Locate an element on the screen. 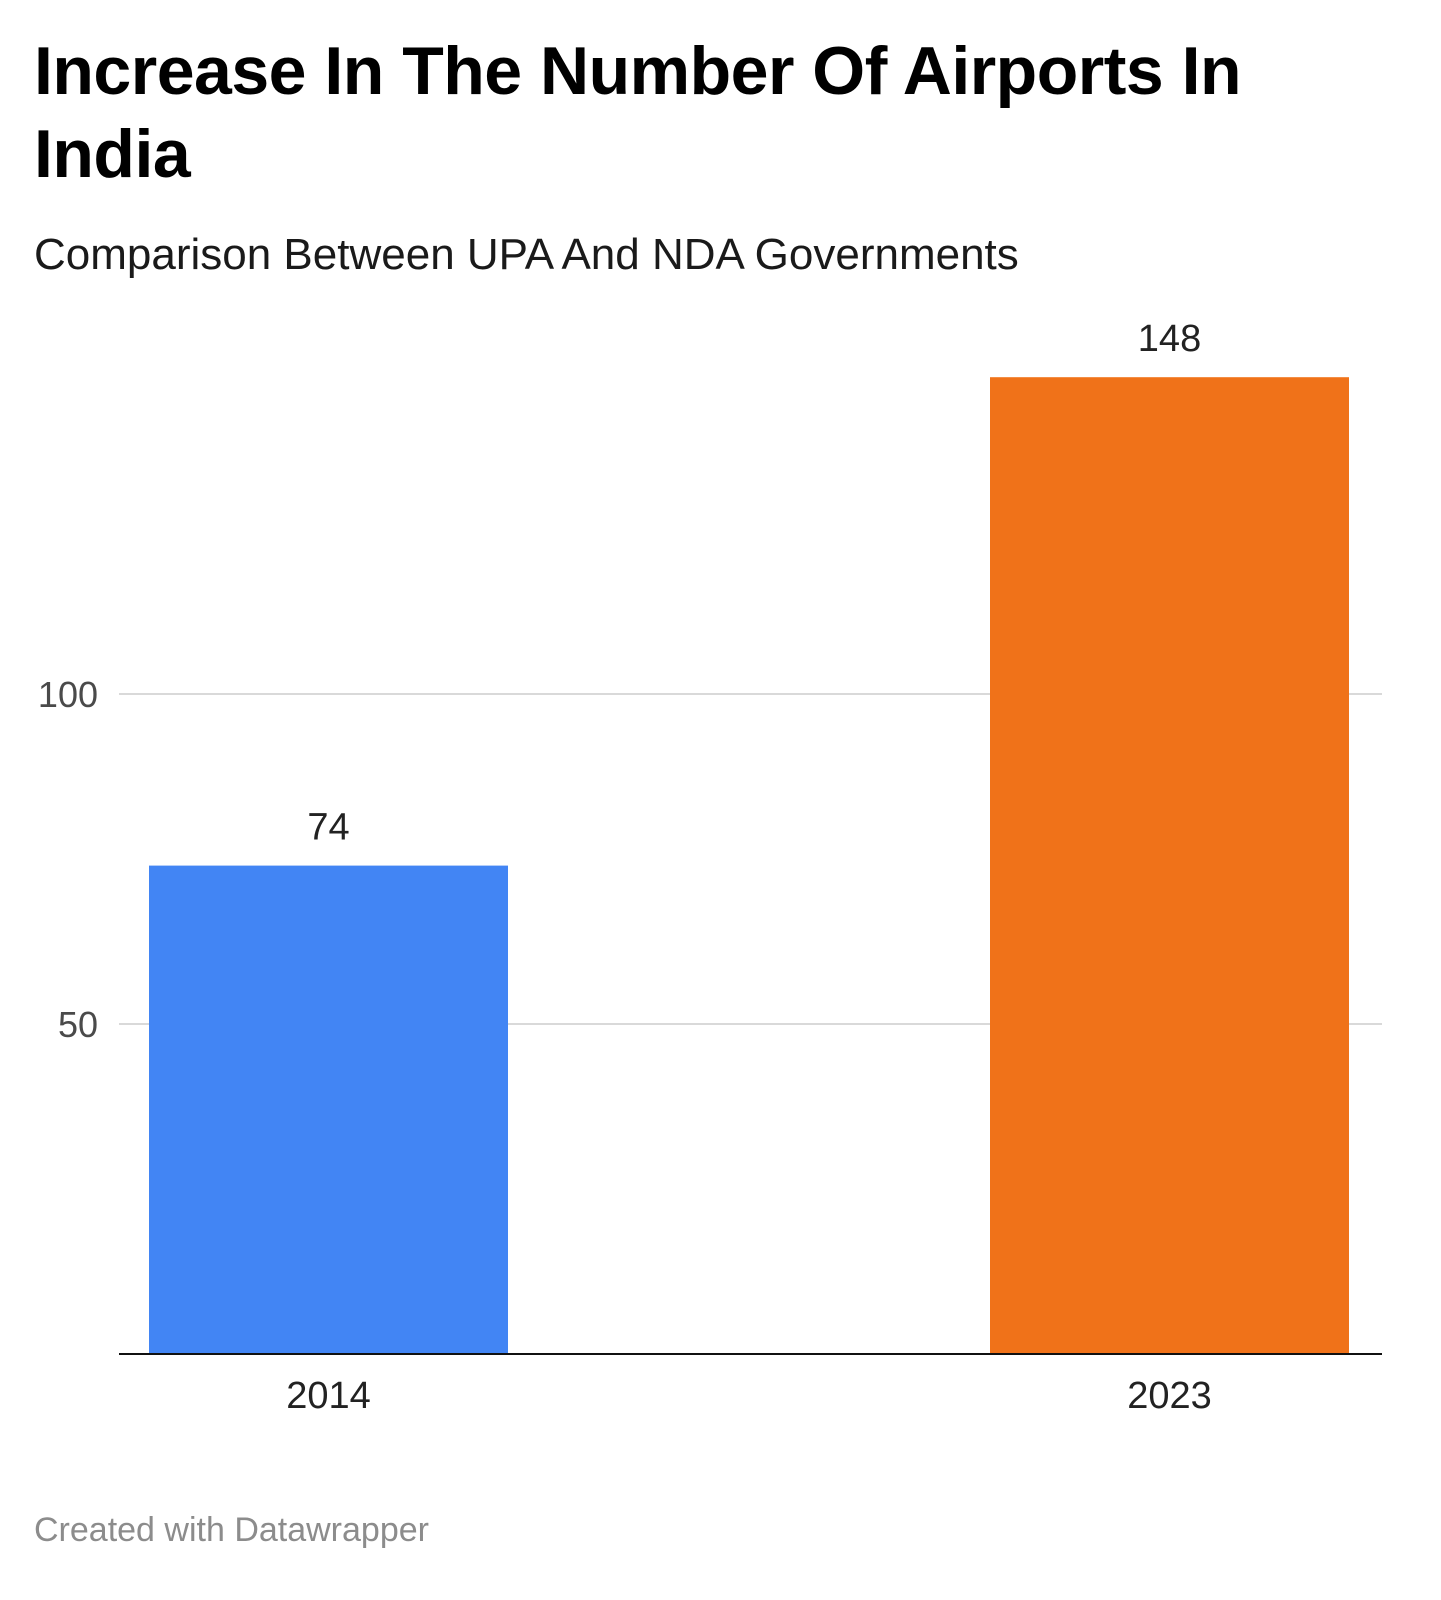 The width and height of the screenshot is (1441, 1600). y-tick-labels: 50 100 is located at coordinates (68, 859).